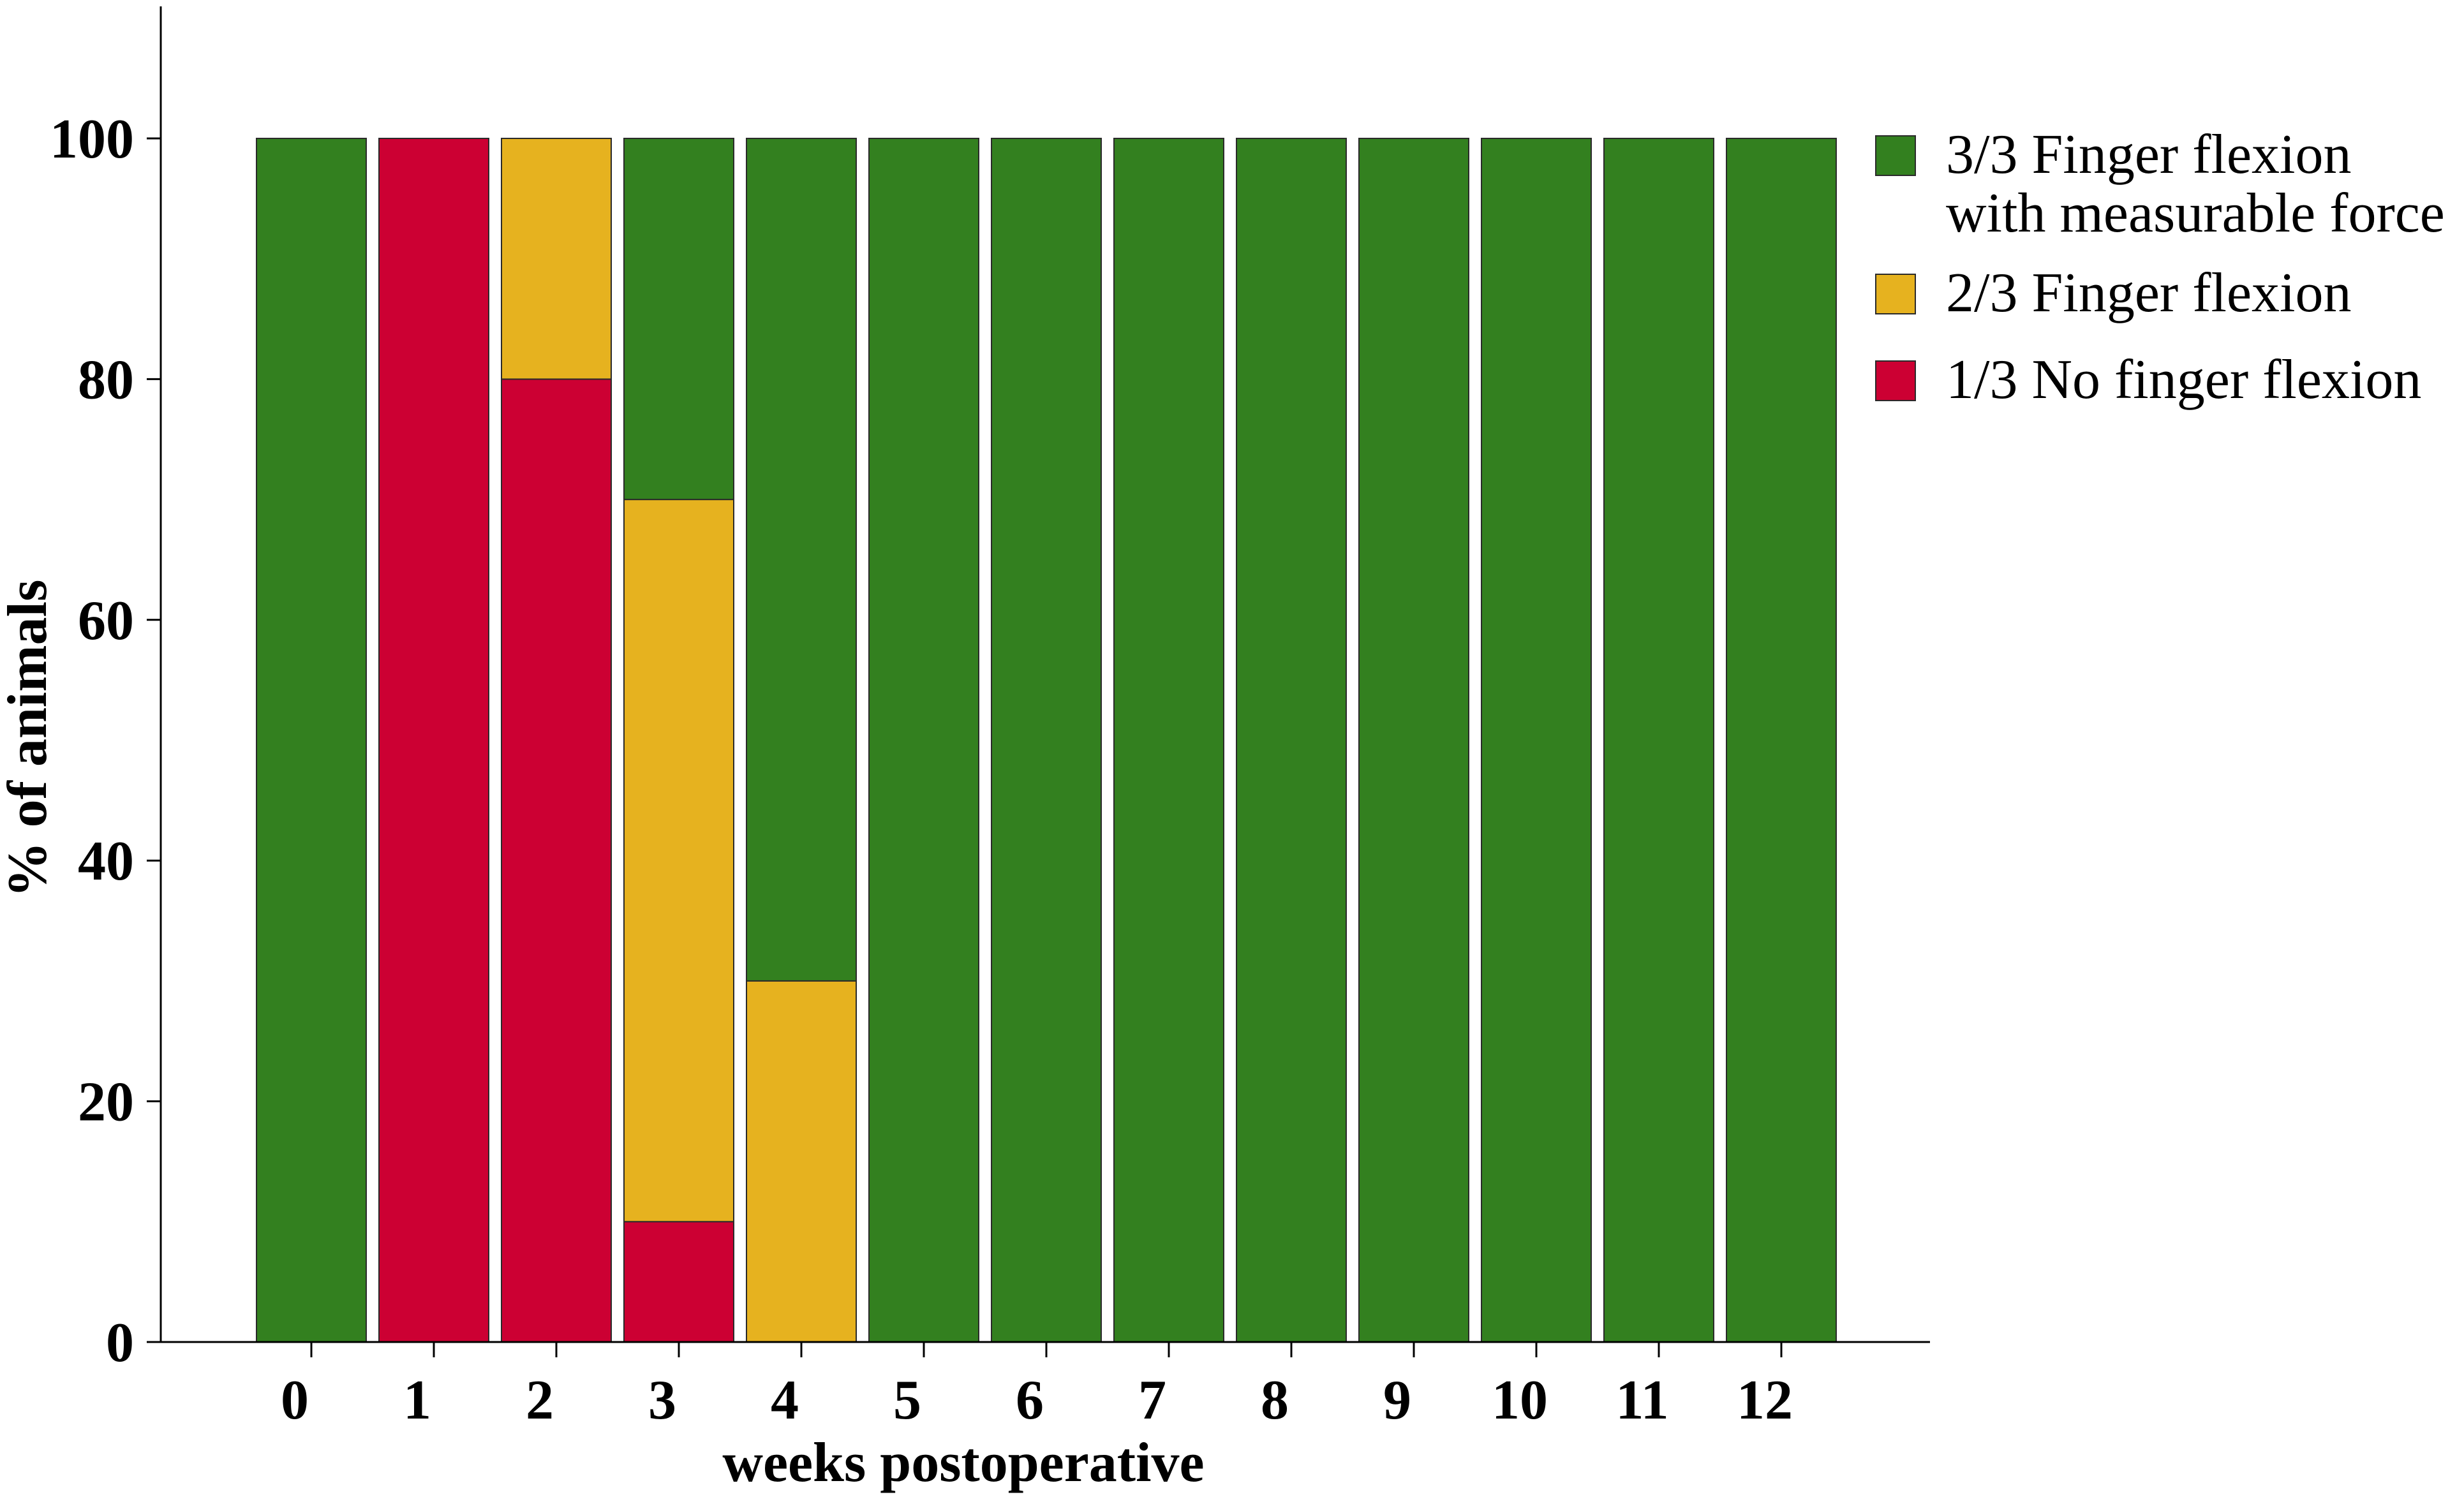  Describe the element at coordinates (92, 139) in the screenshot. I see `y-tick-label: 100` at that location.